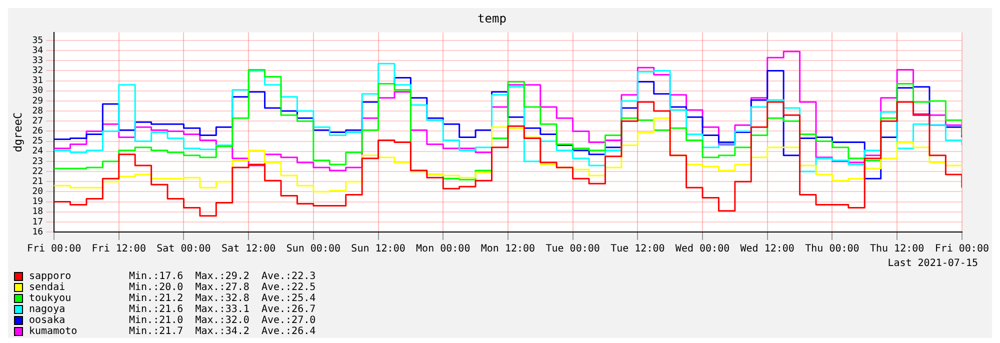 Image resolution: width=1000 pixels, height=343 pixels. What do you see at coordinates (767, 249) in the screenshot?
I see `x-tick-label: Wed 12:00` at bounding box center [767, 249].